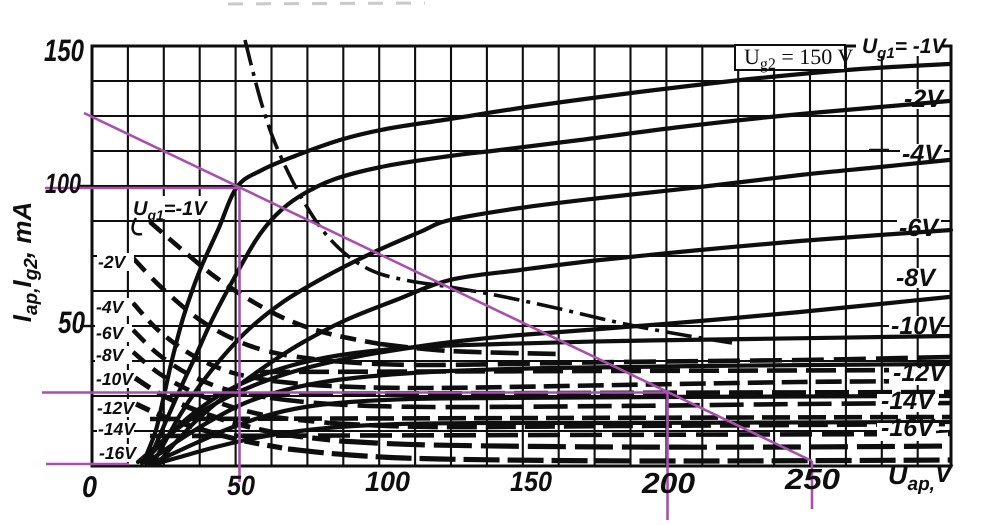 The image size is (1000, 525). Describe the element at coordinates (812, 480) in the screenshot. I see `svg-text: 250` at that location.